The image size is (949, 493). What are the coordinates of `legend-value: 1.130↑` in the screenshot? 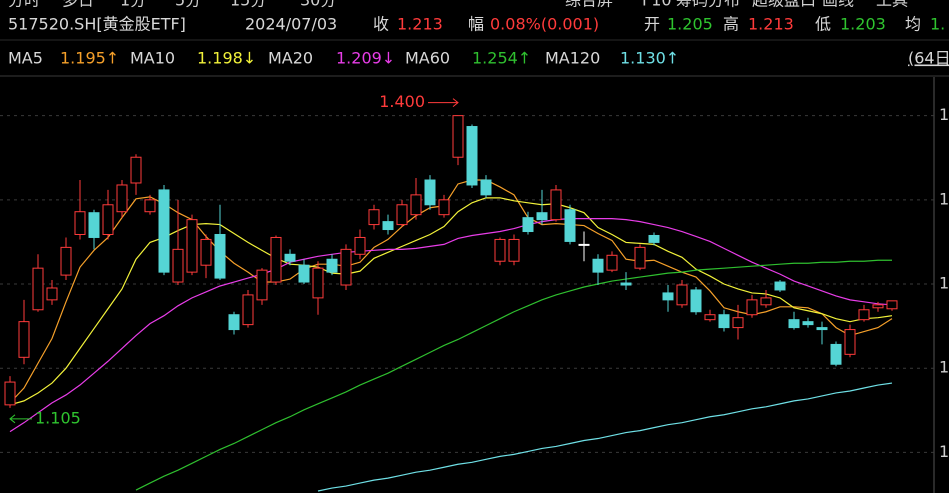 It's located at (649, 58).